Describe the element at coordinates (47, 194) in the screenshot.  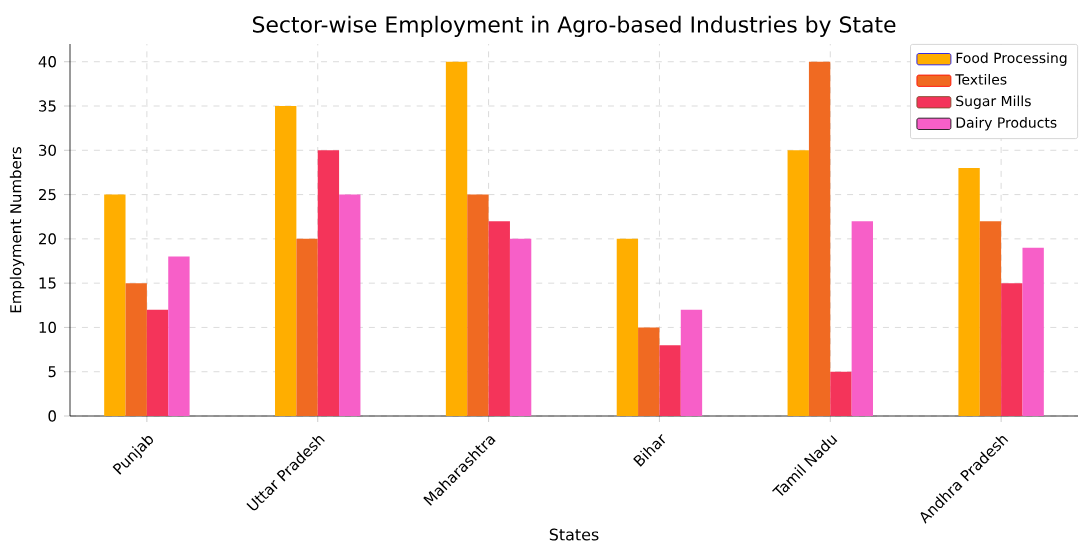
I see `y-tick-label: 25` at that location.